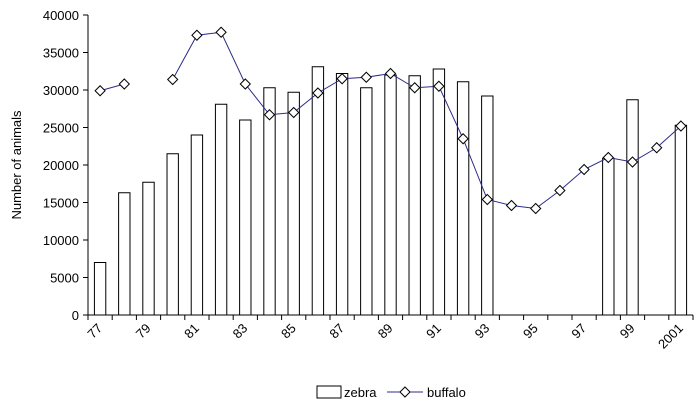 The height and width of the screenshot is (403, 695). I want to click on y-tick-label: 0, so click(75, 315).